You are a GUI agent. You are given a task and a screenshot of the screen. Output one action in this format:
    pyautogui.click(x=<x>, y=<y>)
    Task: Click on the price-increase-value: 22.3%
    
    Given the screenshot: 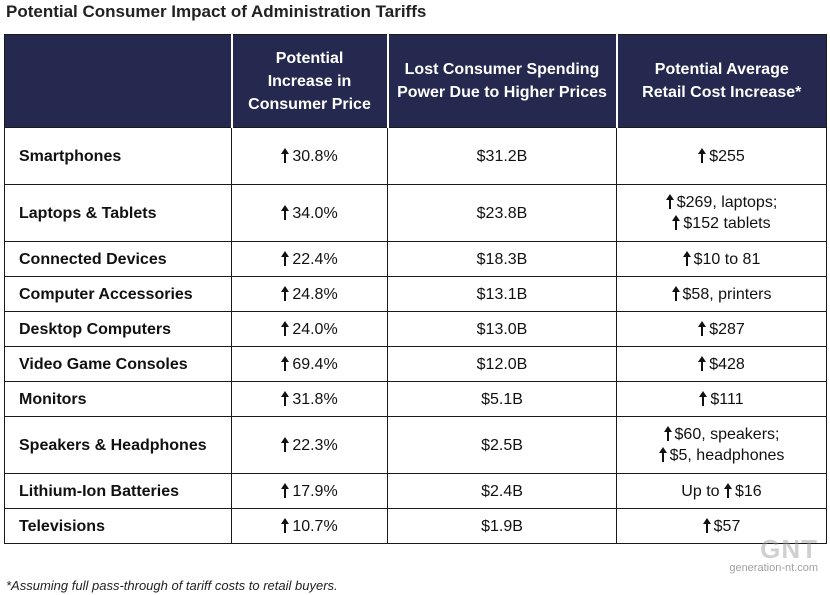 What is the action you would take?
    pyautogui.click(x=315, y=445)
    